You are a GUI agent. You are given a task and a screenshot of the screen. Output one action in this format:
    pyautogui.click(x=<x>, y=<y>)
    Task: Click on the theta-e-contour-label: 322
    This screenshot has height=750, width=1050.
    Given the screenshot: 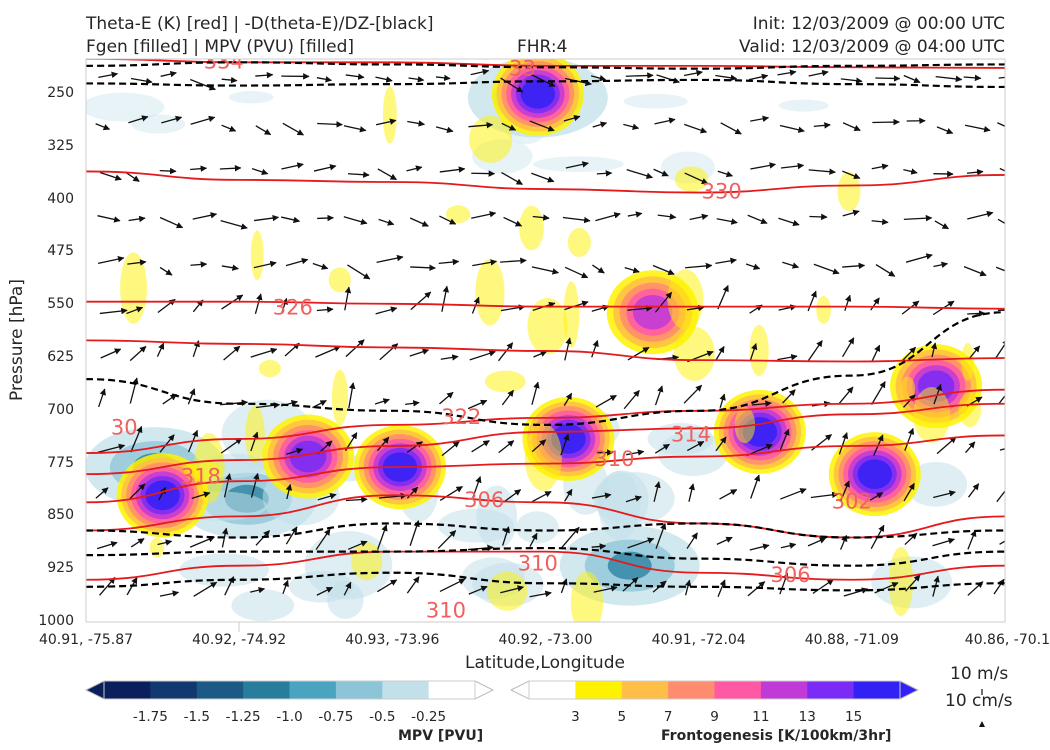 What is the action you would take?
    pyautogui.click(x=461, y=417)
    